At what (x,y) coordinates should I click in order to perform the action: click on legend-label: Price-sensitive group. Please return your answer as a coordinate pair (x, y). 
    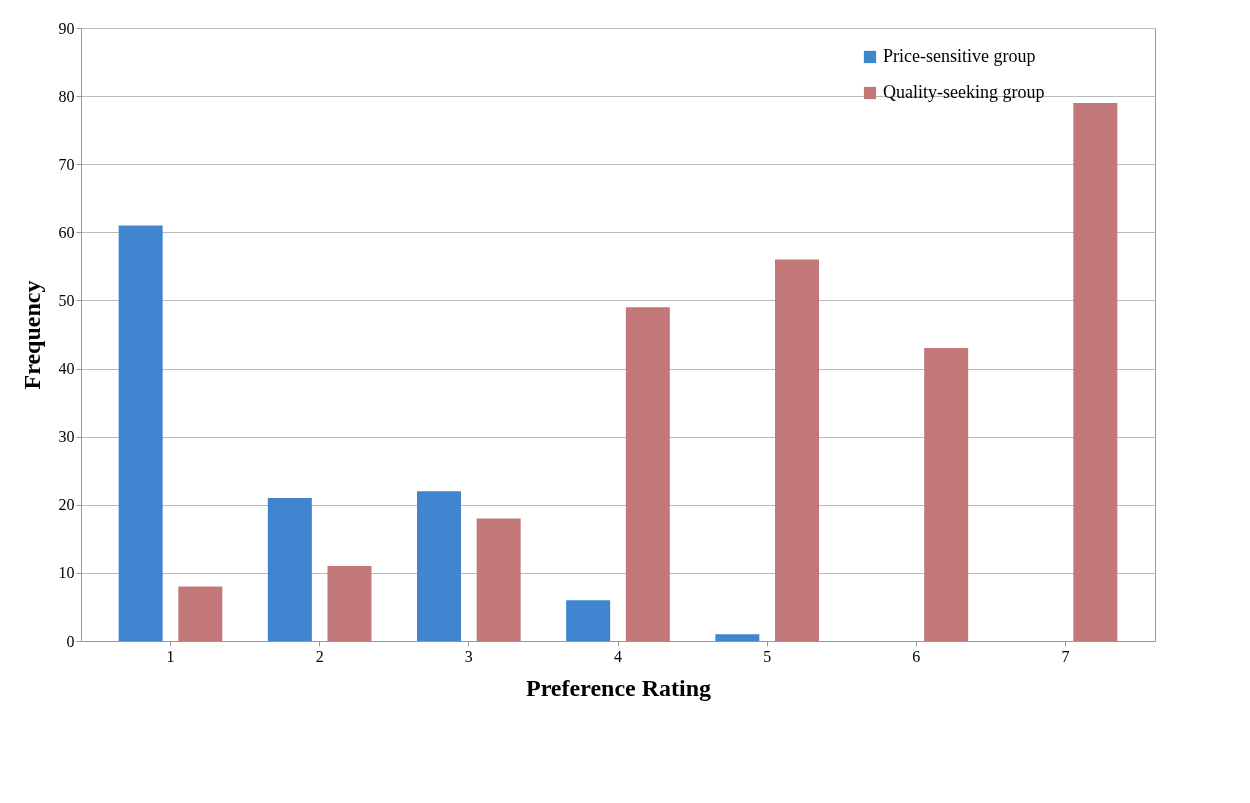
    Looking at the image, I should click on (959, 56).